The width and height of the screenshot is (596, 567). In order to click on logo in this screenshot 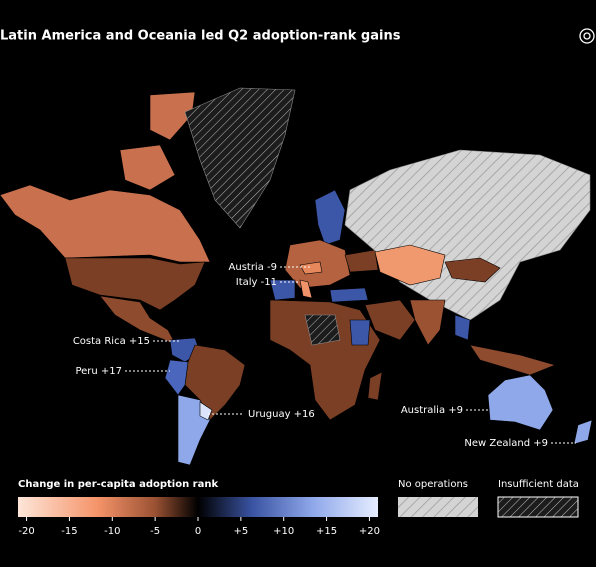, I will do `click(587, 36)`.